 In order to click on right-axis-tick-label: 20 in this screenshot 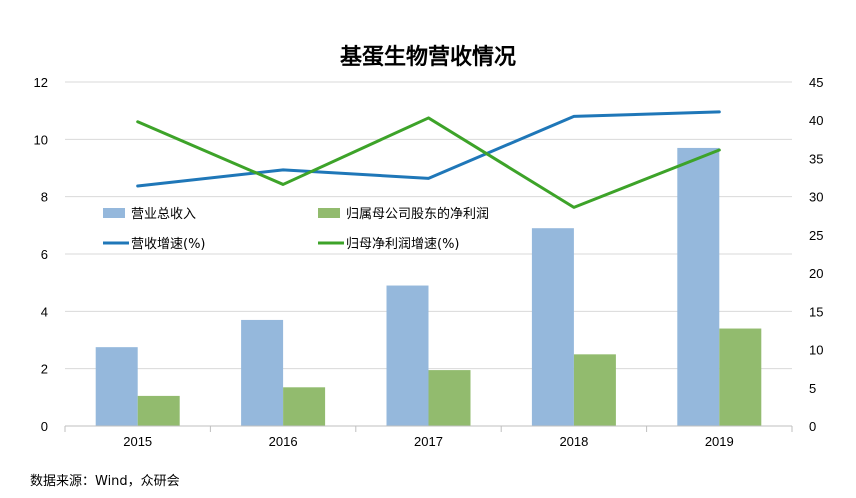, I will do `click(816, 273)`.